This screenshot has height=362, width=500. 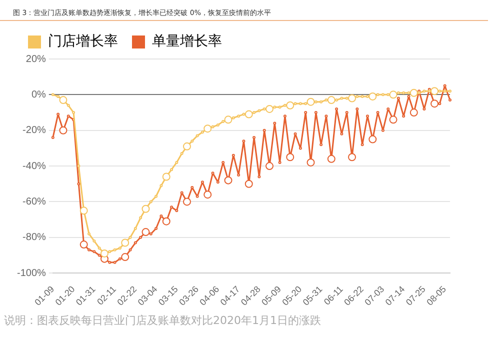 What do you see at coordinates (38, 94) in the screenshot?
I see `y-tick-label: 0%` at bounding box center [38, 94].